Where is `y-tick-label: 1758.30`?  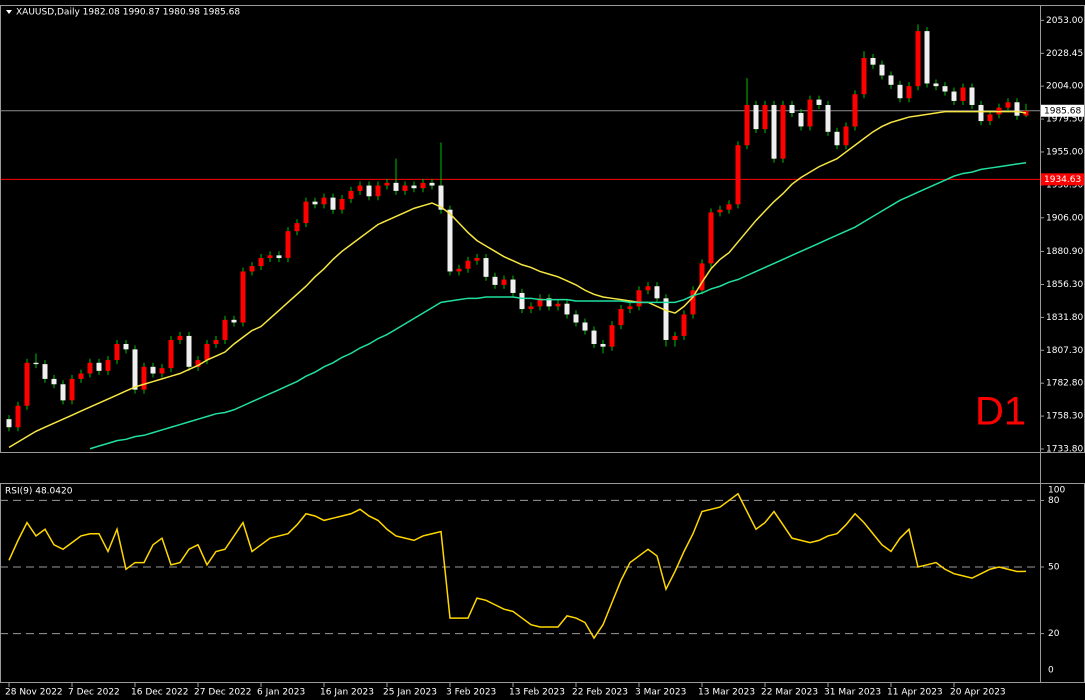 y-tick-label: 1758.30 is located at coordinates (1064, 417).